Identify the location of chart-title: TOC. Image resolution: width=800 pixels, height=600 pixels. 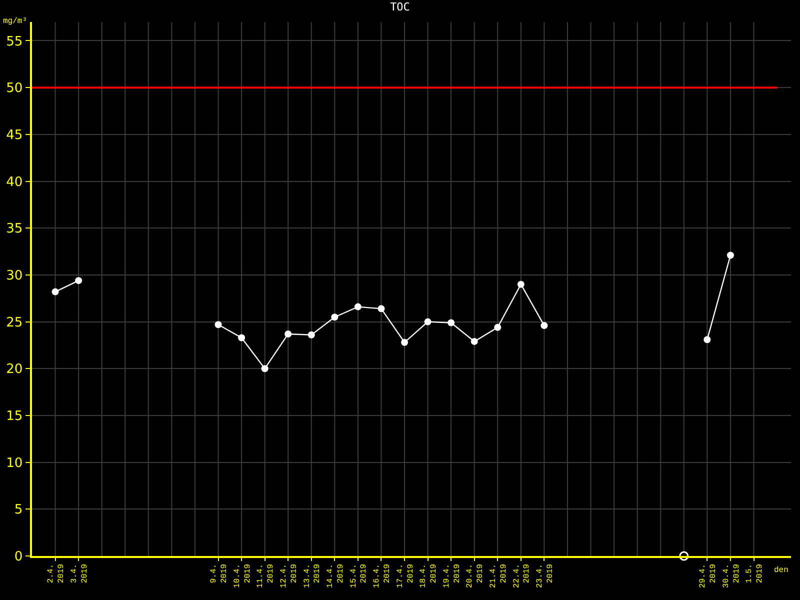
(400, 7).